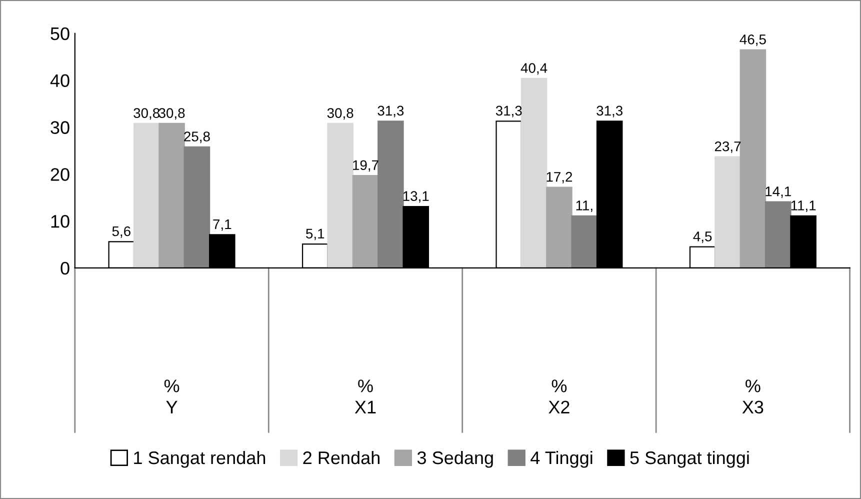  What do you see at coordinates (222, 225) in the screenshot?
I see `data-label: 7,1` at bounding box center [222, 225].